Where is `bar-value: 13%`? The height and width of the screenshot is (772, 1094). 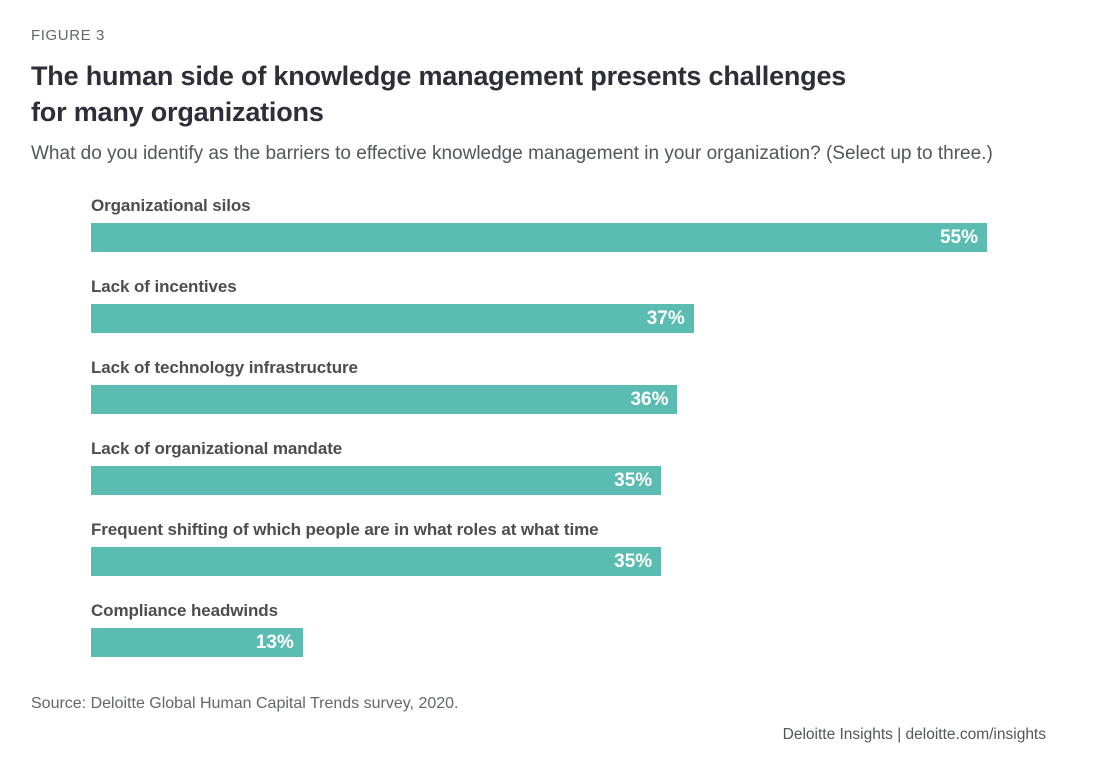
bar-value: 13% is located at coordinates (274, 642).